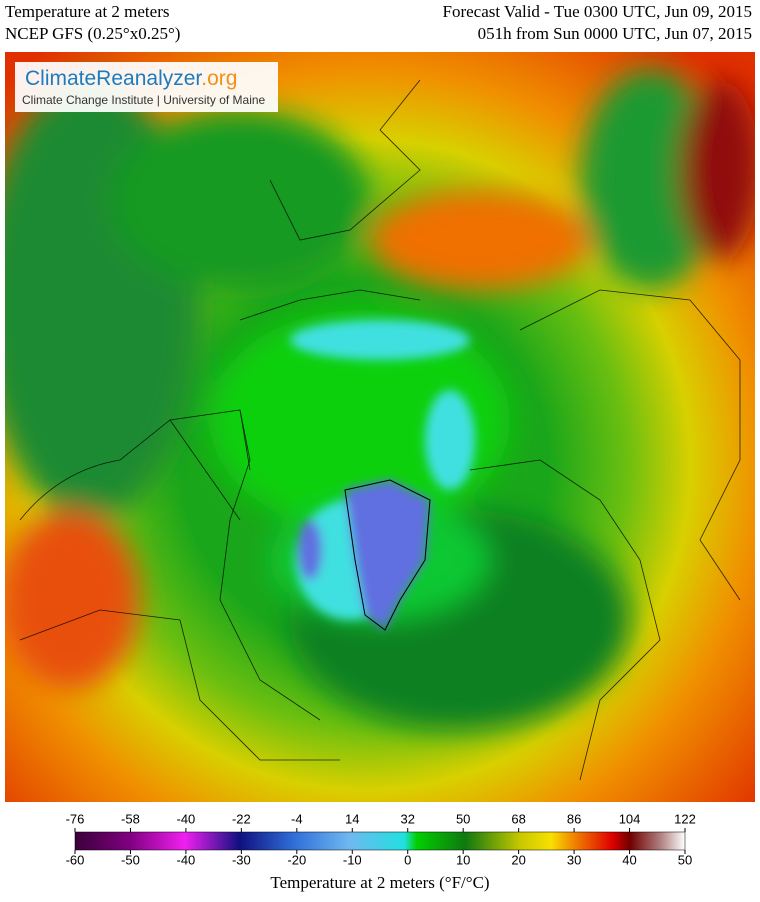 The image size is (760, 902). I want to click on fahrenheit-tick-label: -58, so click(130, 818).